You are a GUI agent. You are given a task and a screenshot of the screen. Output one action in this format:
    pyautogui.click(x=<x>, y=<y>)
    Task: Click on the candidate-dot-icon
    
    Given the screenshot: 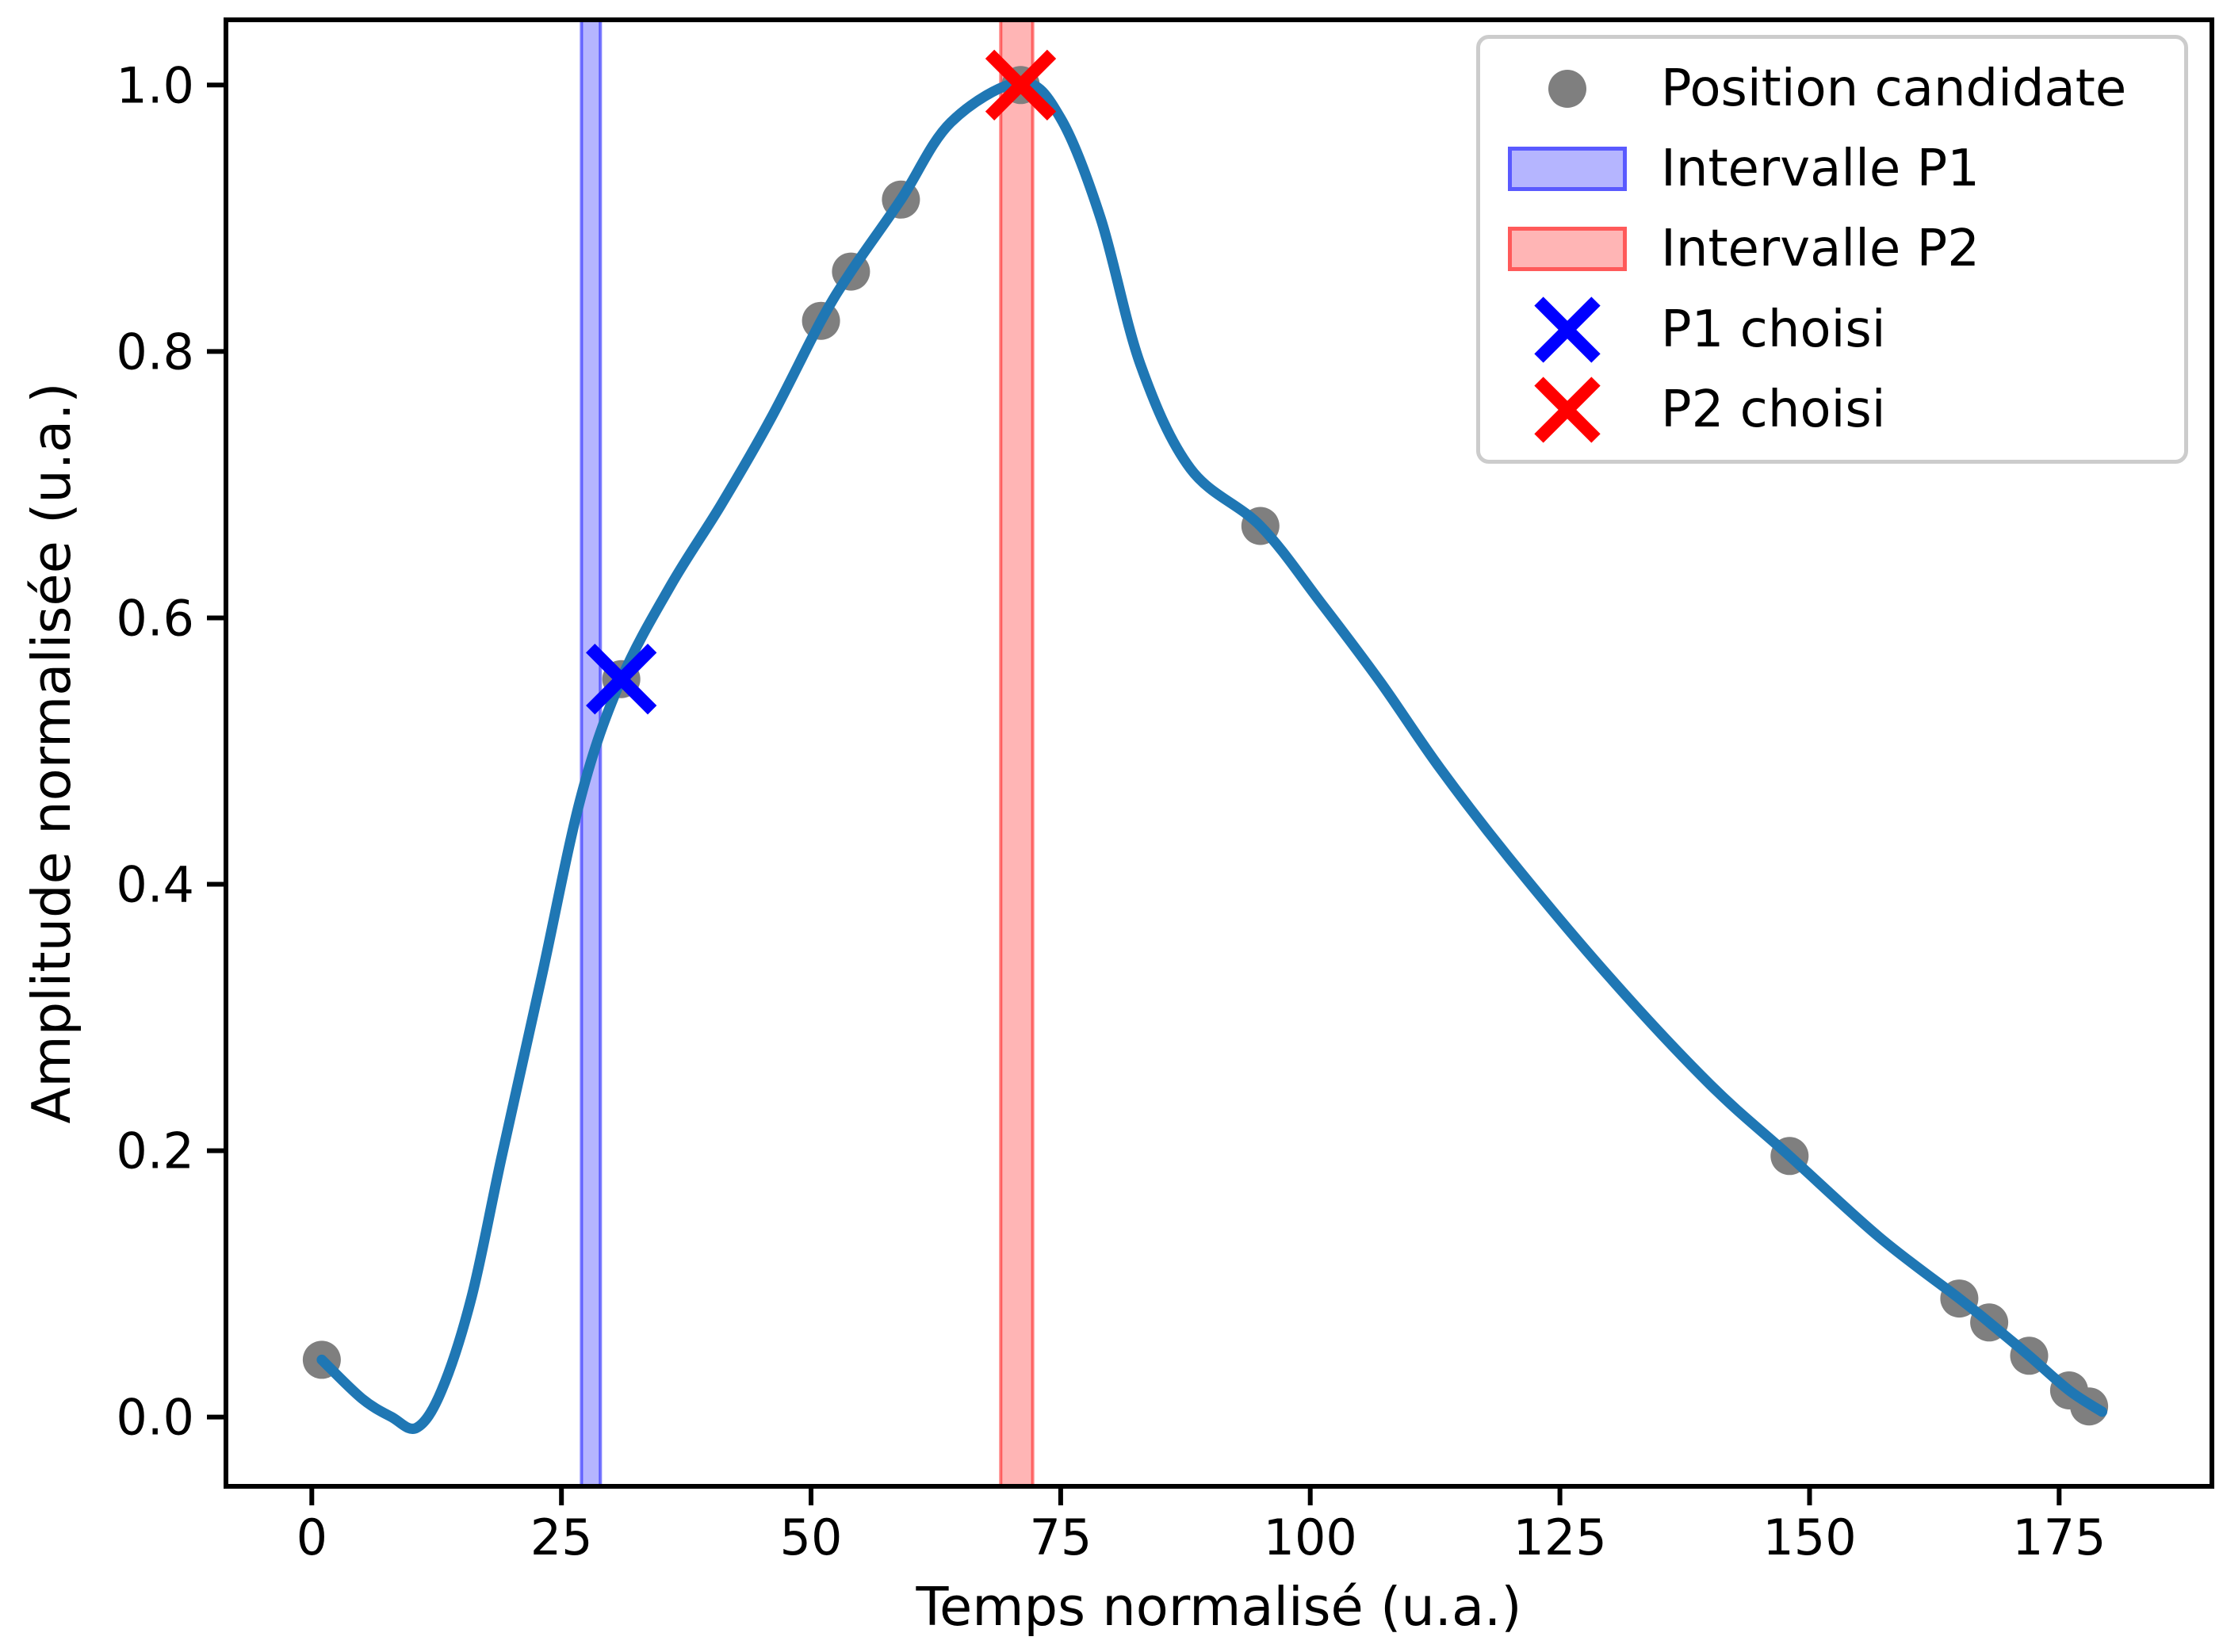 What is the action you would take?
    pyautogui.click(x=1567, y=89)
    